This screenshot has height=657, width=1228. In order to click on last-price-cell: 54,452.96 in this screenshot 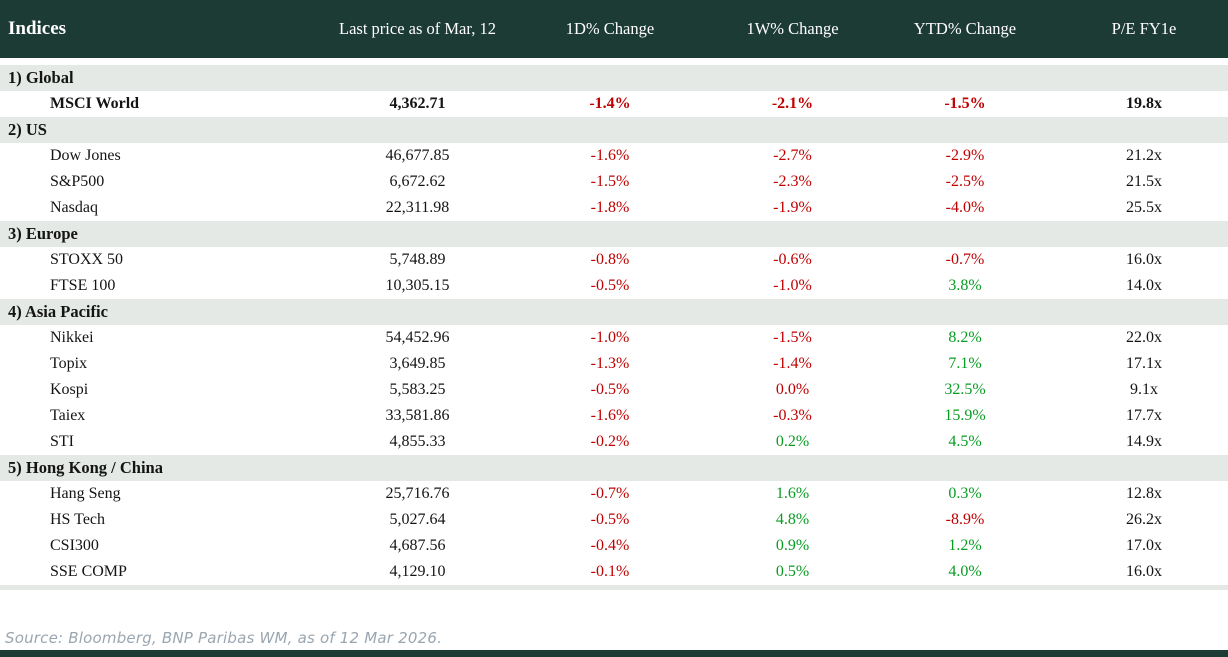, I will do `click(417, 337)`.